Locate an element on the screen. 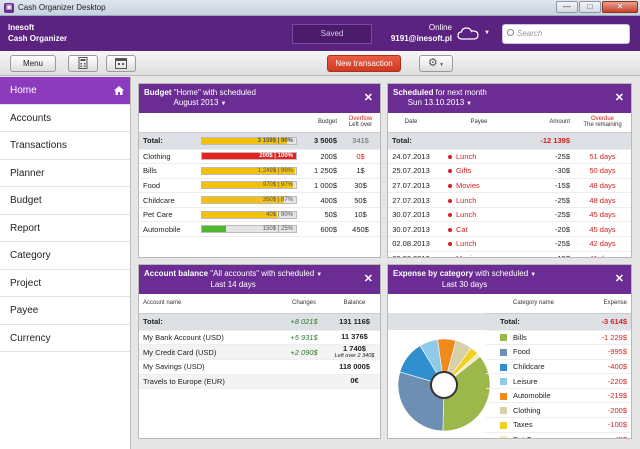 The height and width of the screenshot is (449, 640). maximize-button: □ is located at coordinates (590, 7).